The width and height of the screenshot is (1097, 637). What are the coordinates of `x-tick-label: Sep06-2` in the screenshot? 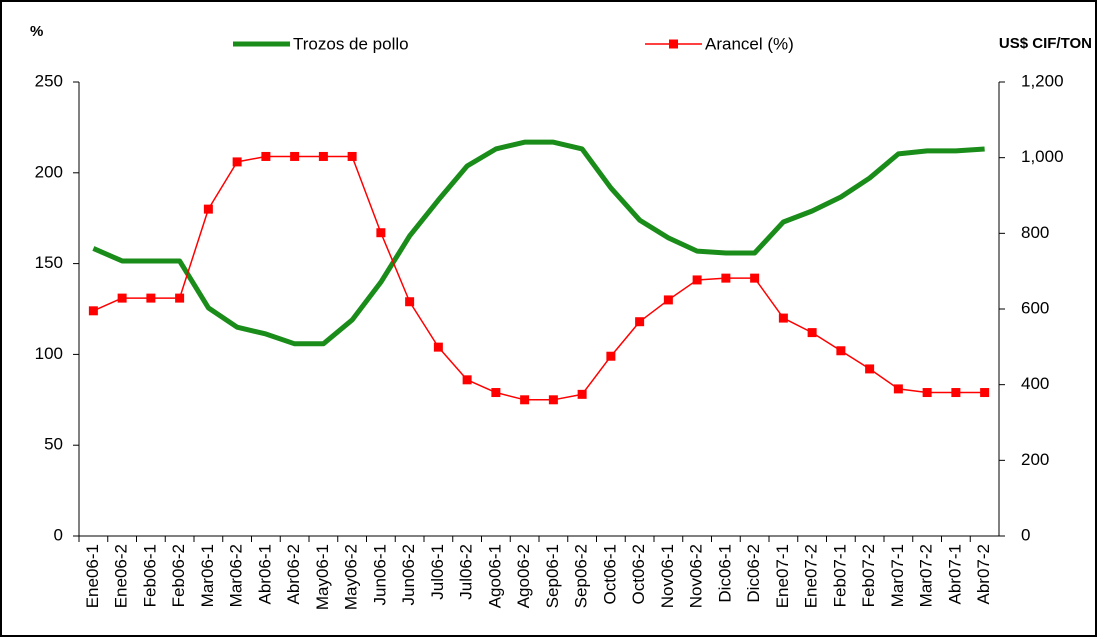 It's located at (581, 576).